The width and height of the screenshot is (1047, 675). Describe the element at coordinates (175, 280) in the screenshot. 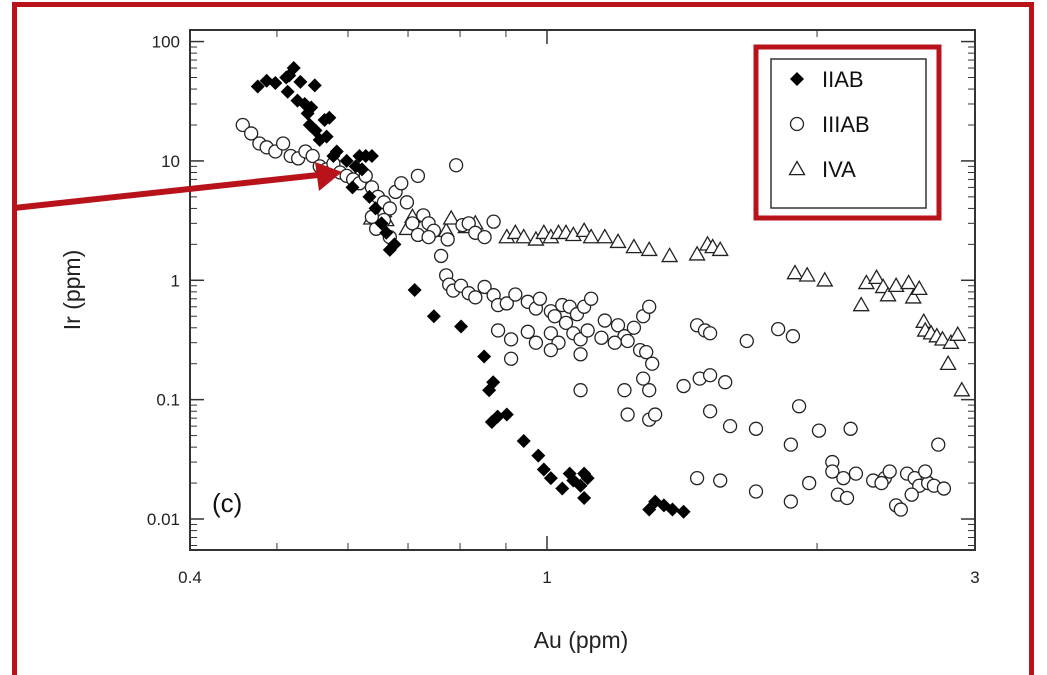

I see `y-tick-label: 1` at that location.